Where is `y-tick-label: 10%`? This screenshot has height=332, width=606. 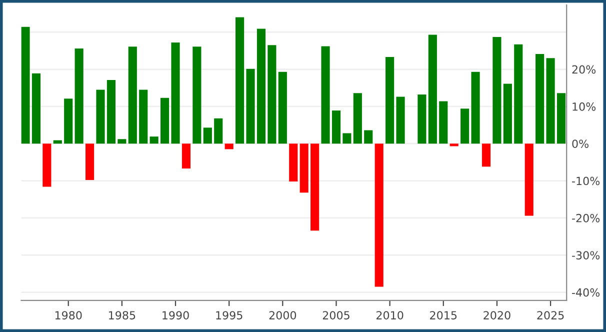 y-tick-label: 10% is located at coordinates (584, 106).